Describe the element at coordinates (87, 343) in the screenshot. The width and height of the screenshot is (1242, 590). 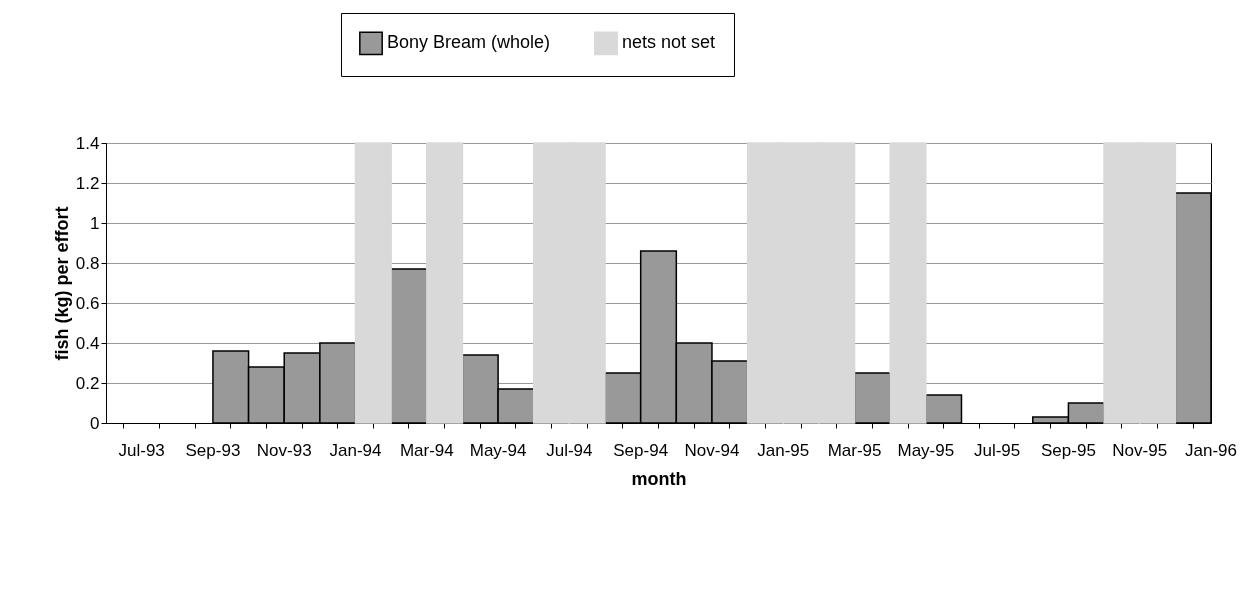
I see `y-tick-label: 0.4` at that location.